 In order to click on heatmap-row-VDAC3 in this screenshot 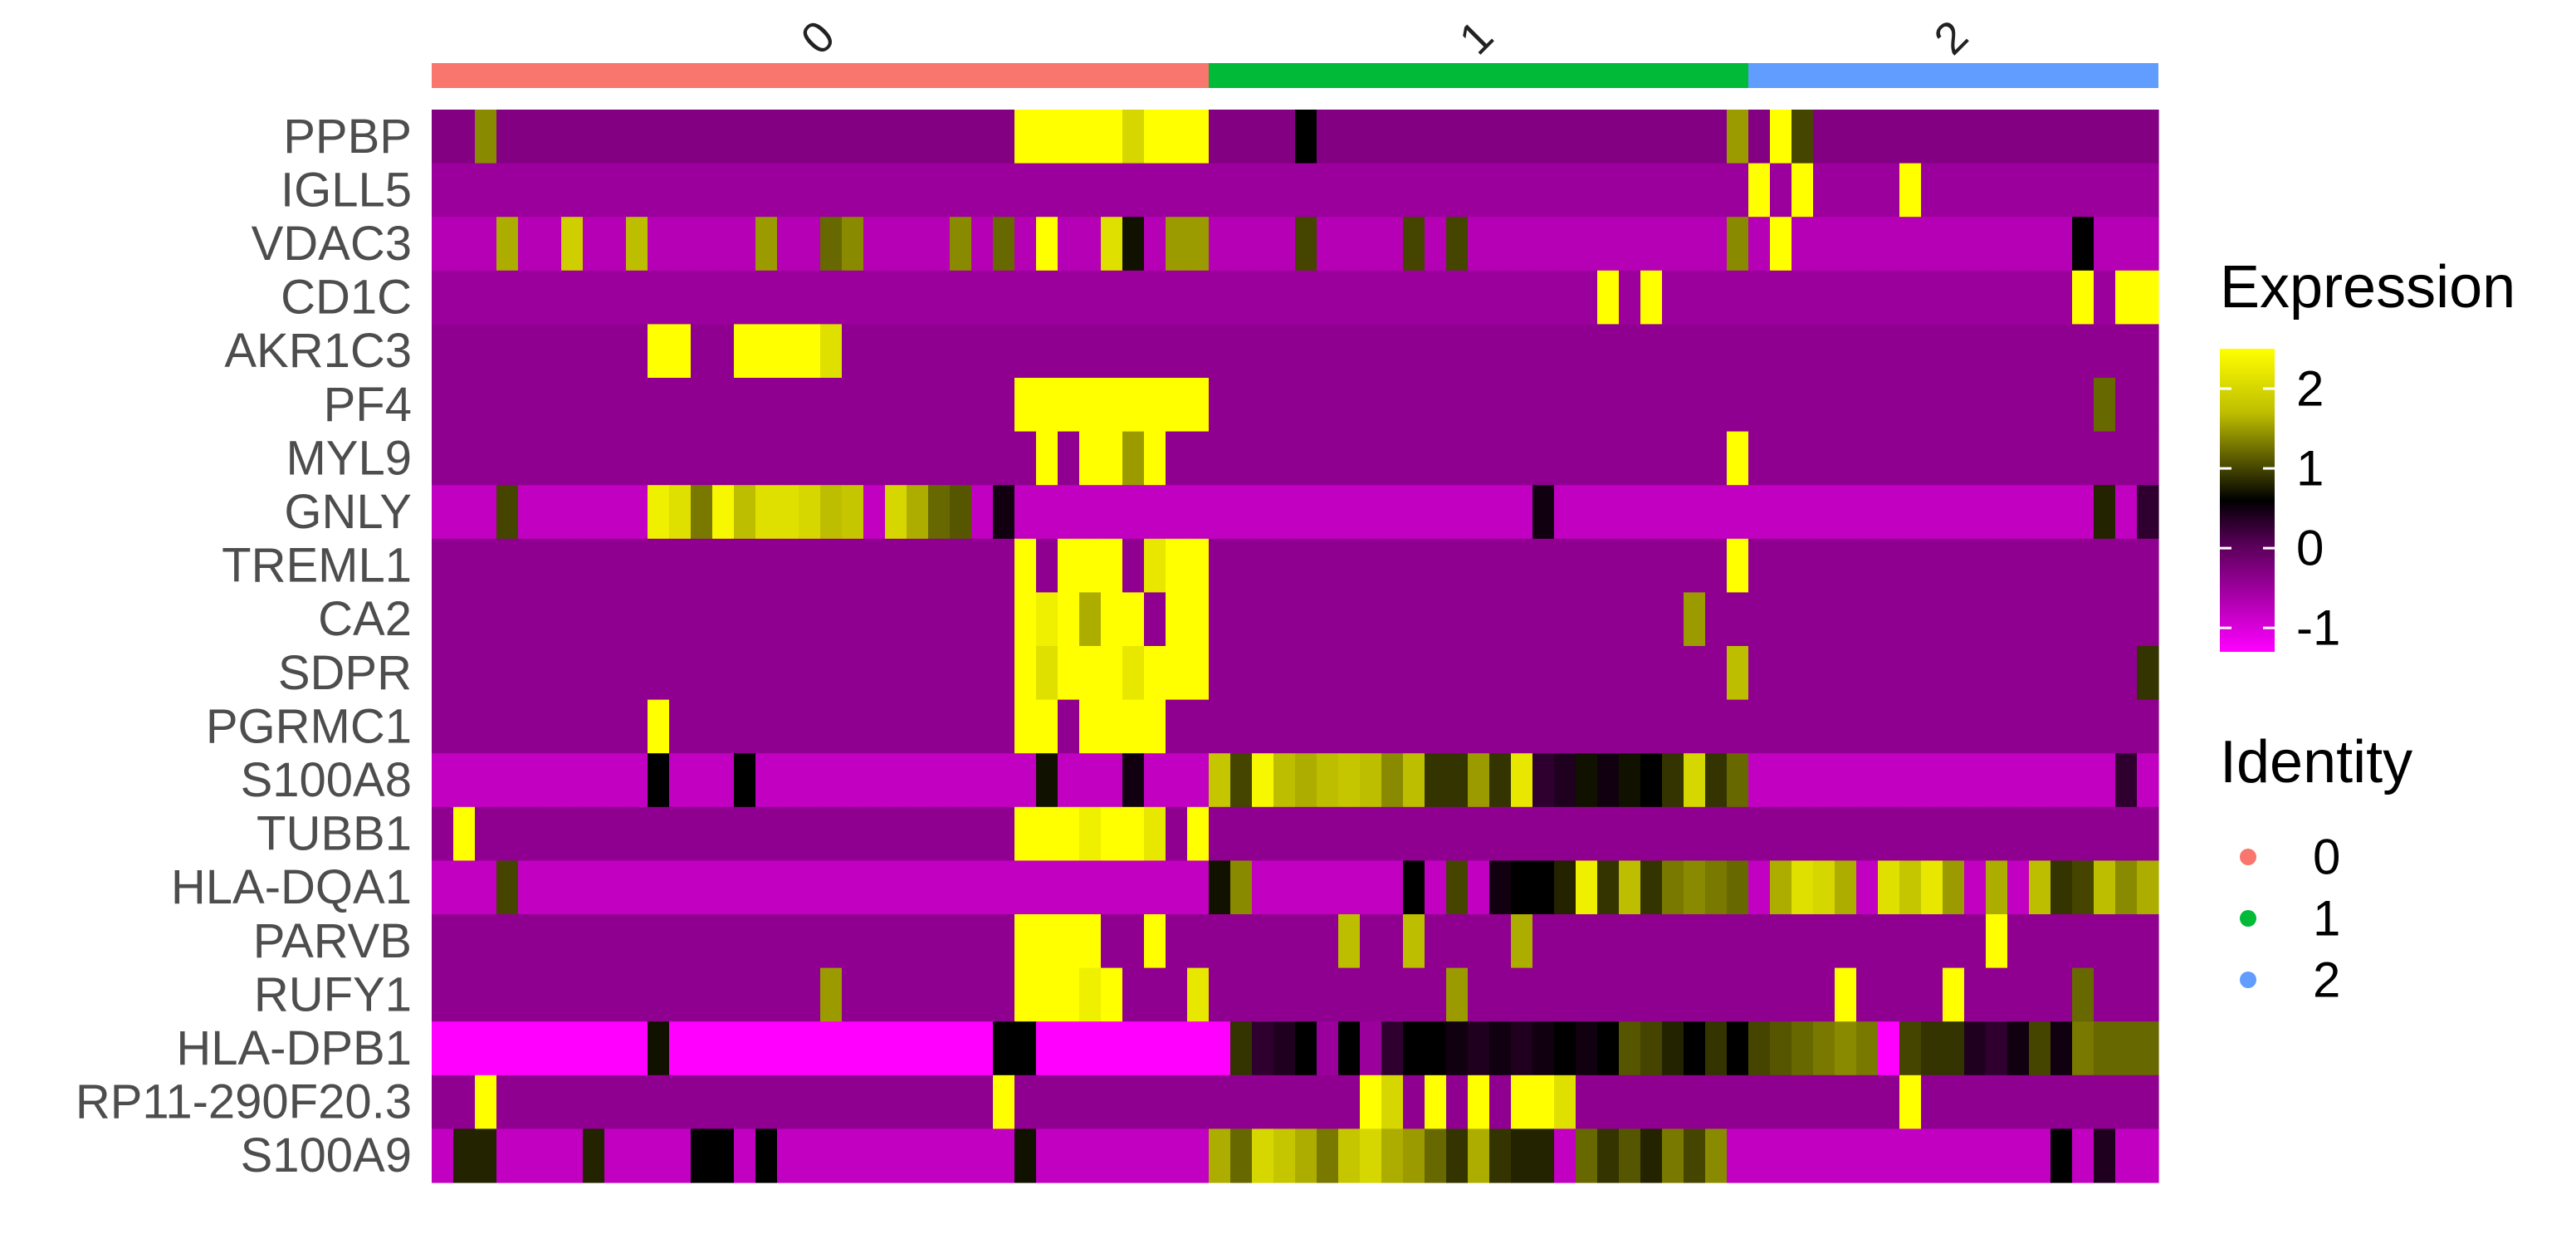, I will do `click(1295, 245)`.